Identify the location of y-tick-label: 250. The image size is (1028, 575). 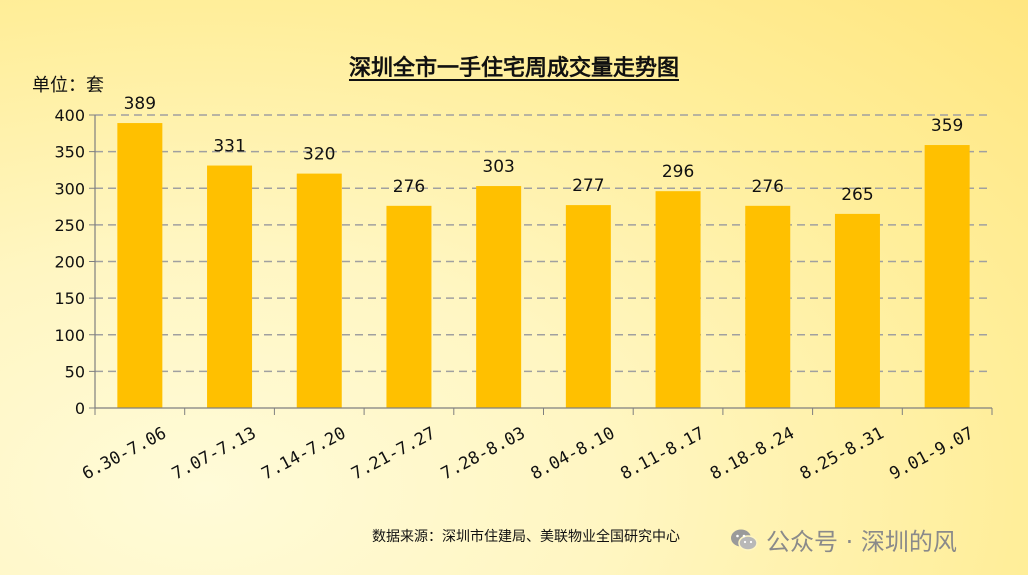
(69, 225).